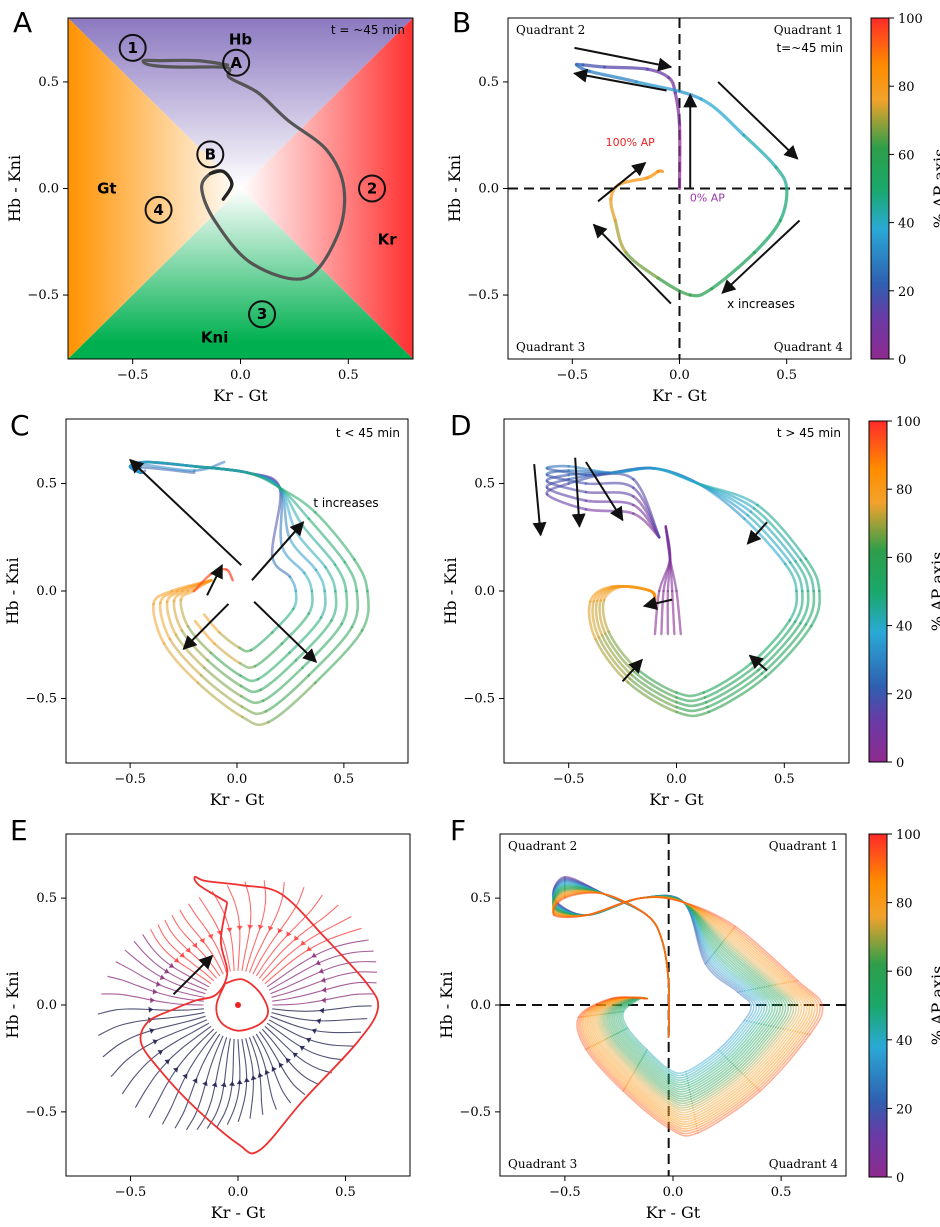 The width and height of the screenshot is (940, 1227). What do you see at coordinates (673, 1192) in the screenshot?
I see `x-tick-label: 0.0` at bounding box center [673, 1192].